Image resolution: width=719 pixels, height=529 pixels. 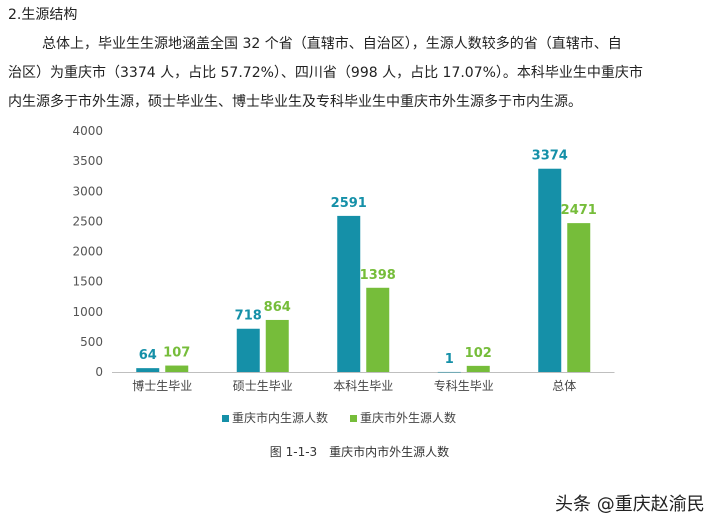 I want to click on data-label: 2591, so click(x=349, y=203).